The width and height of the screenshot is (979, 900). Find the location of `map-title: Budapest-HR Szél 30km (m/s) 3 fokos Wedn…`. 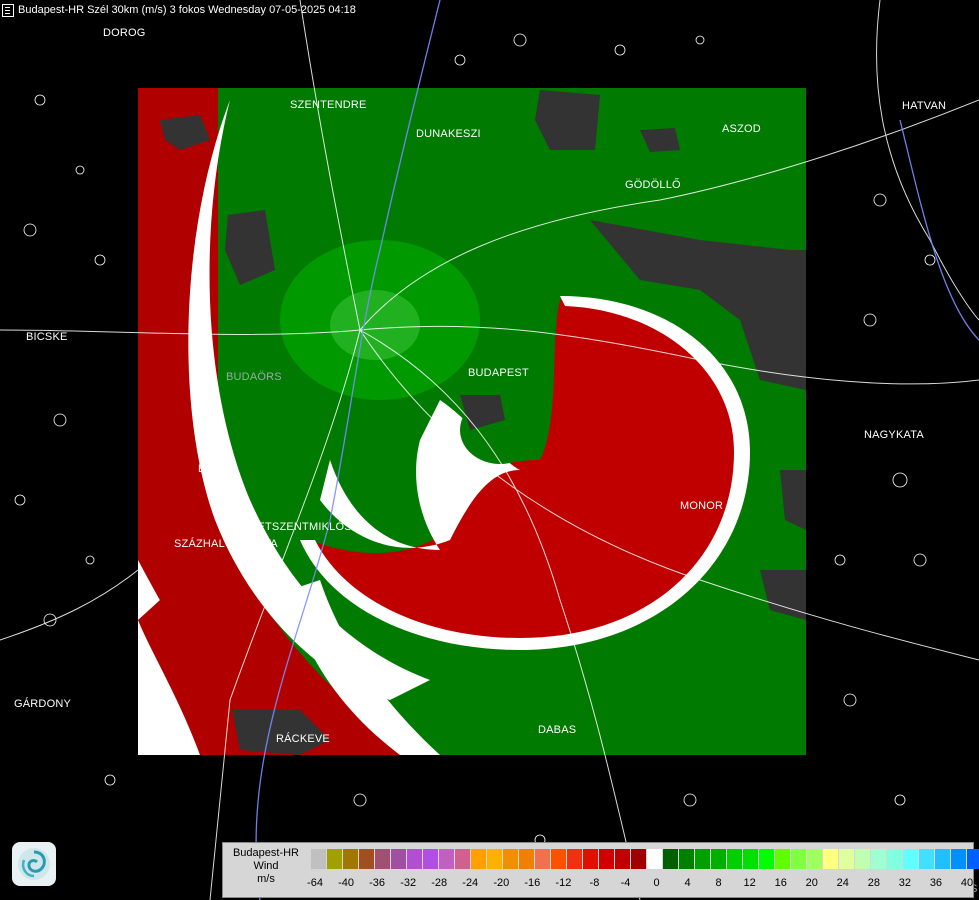

map-title: Budapest-HR Szél 30km (m/s) 3 fokos Wedn… is located at coordinates (187, 10).